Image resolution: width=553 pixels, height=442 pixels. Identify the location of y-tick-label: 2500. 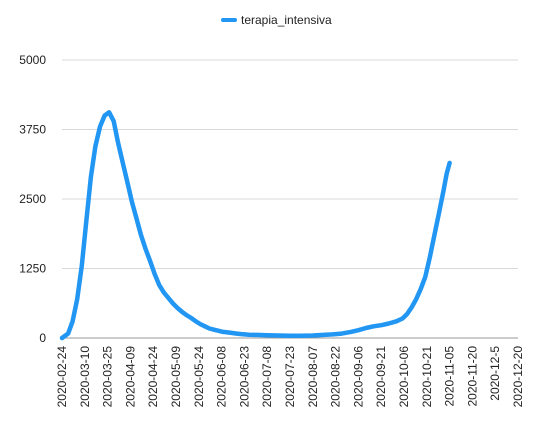
(32, 199).